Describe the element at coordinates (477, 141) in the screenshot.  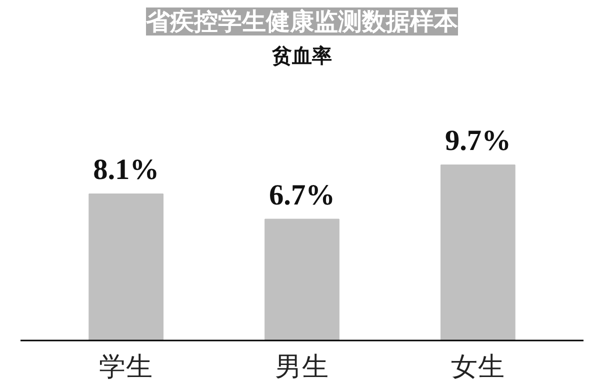
I see `data-label: 9.7%` at that location.